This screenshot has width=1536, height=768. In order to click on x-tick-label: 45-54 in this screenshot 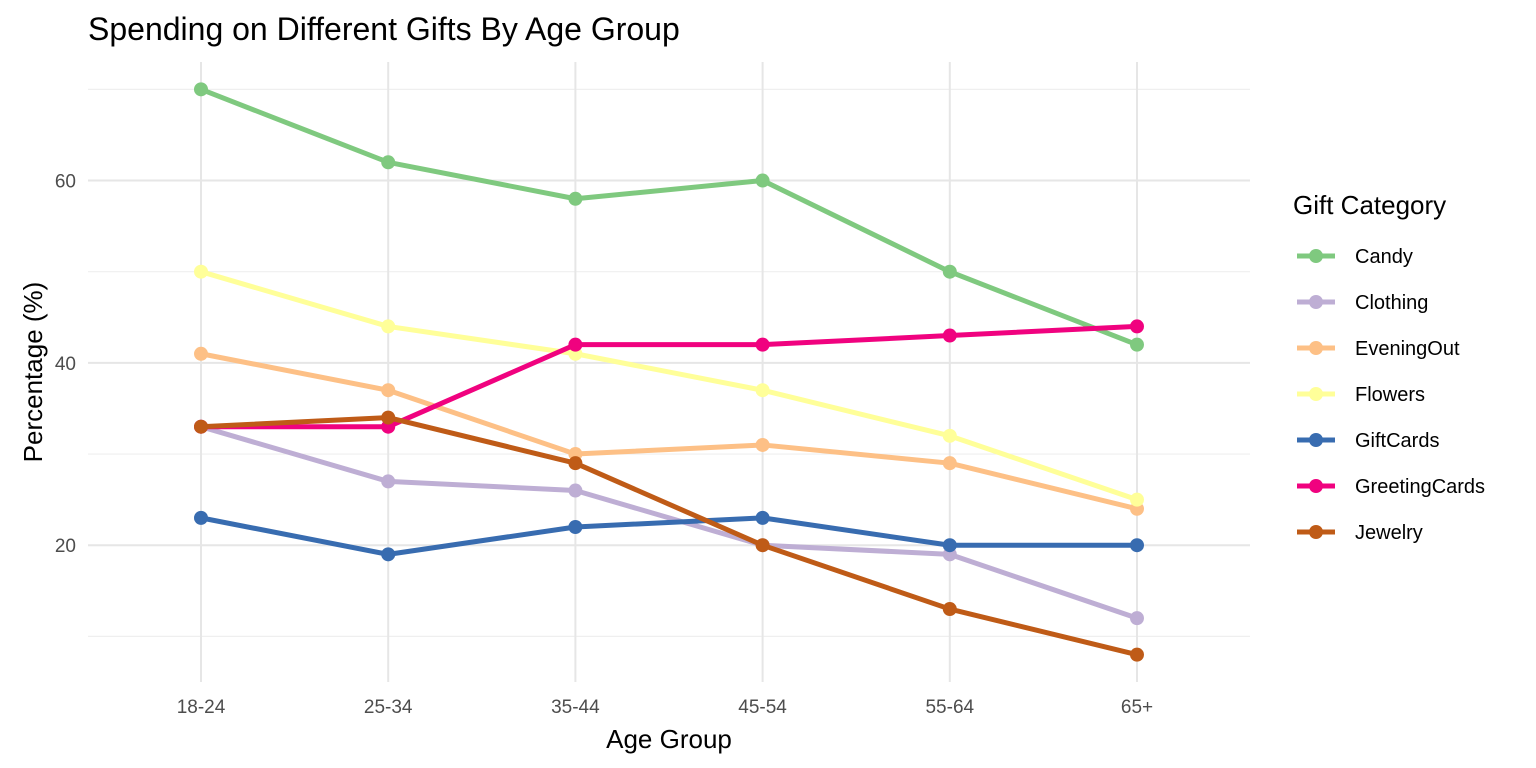, I will do `click(762, 707)`.